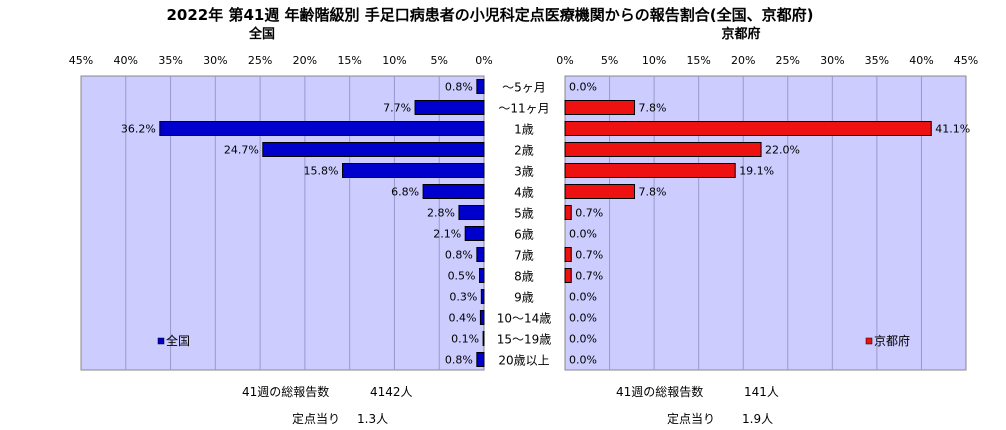 The image size is (1006, 430). What do you see at coordinates (305, 60) in the screenshot?
I see `national-tick-label: 20%` at bounding box center [305, 60].